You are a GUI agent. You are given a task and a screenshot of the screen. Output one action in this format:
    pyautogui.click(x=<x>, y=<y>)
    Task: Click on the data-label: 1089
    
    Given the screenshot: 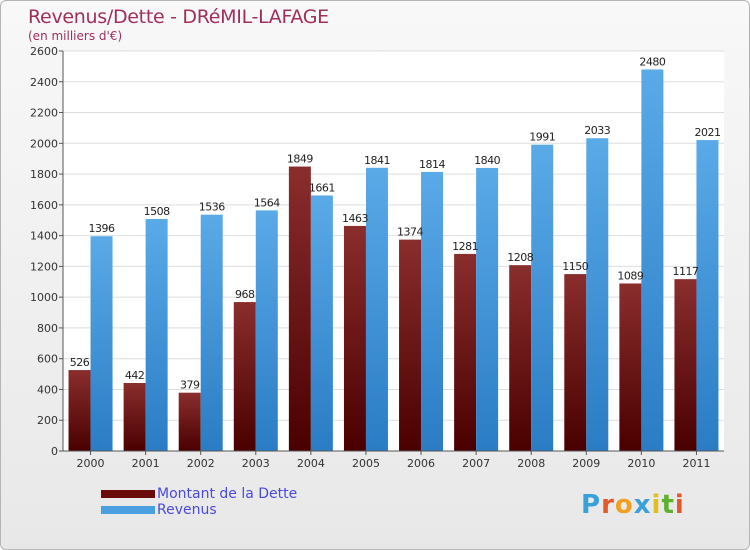 What is the action you would take?
    pyautogui.click(x=630, y=275)
    